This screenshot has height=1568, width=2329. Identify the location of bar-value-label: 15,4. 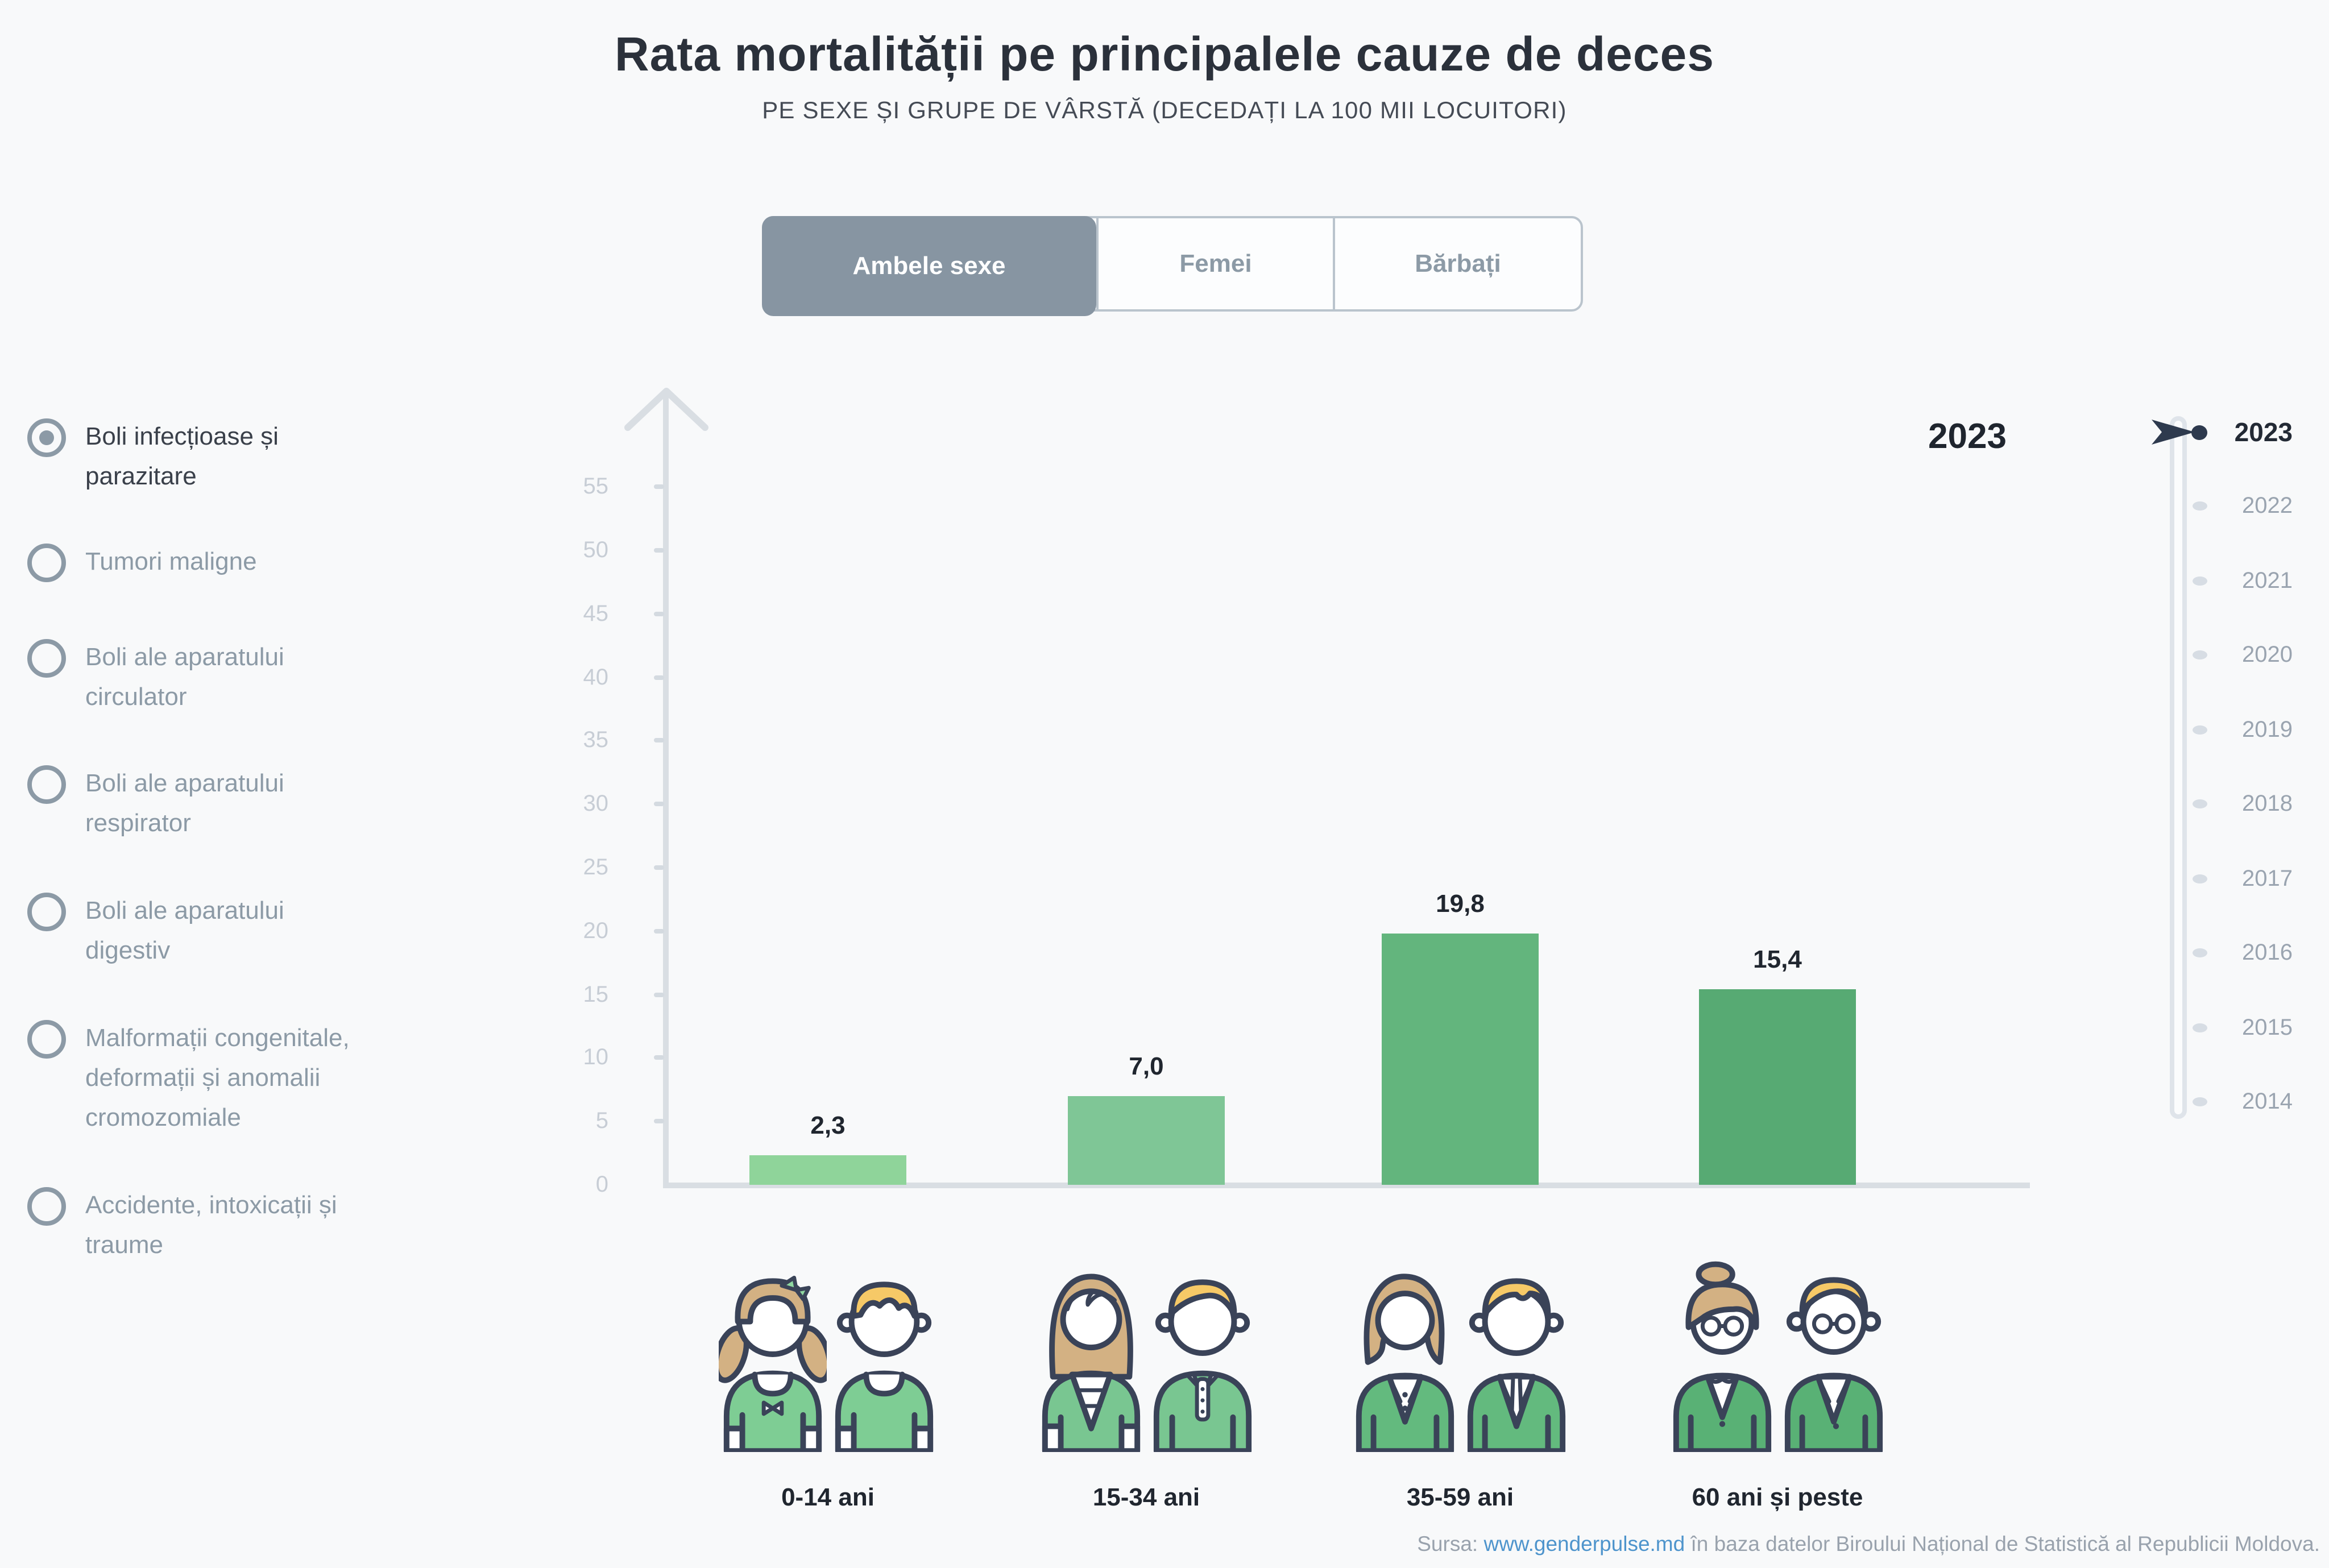
(1778, 959).